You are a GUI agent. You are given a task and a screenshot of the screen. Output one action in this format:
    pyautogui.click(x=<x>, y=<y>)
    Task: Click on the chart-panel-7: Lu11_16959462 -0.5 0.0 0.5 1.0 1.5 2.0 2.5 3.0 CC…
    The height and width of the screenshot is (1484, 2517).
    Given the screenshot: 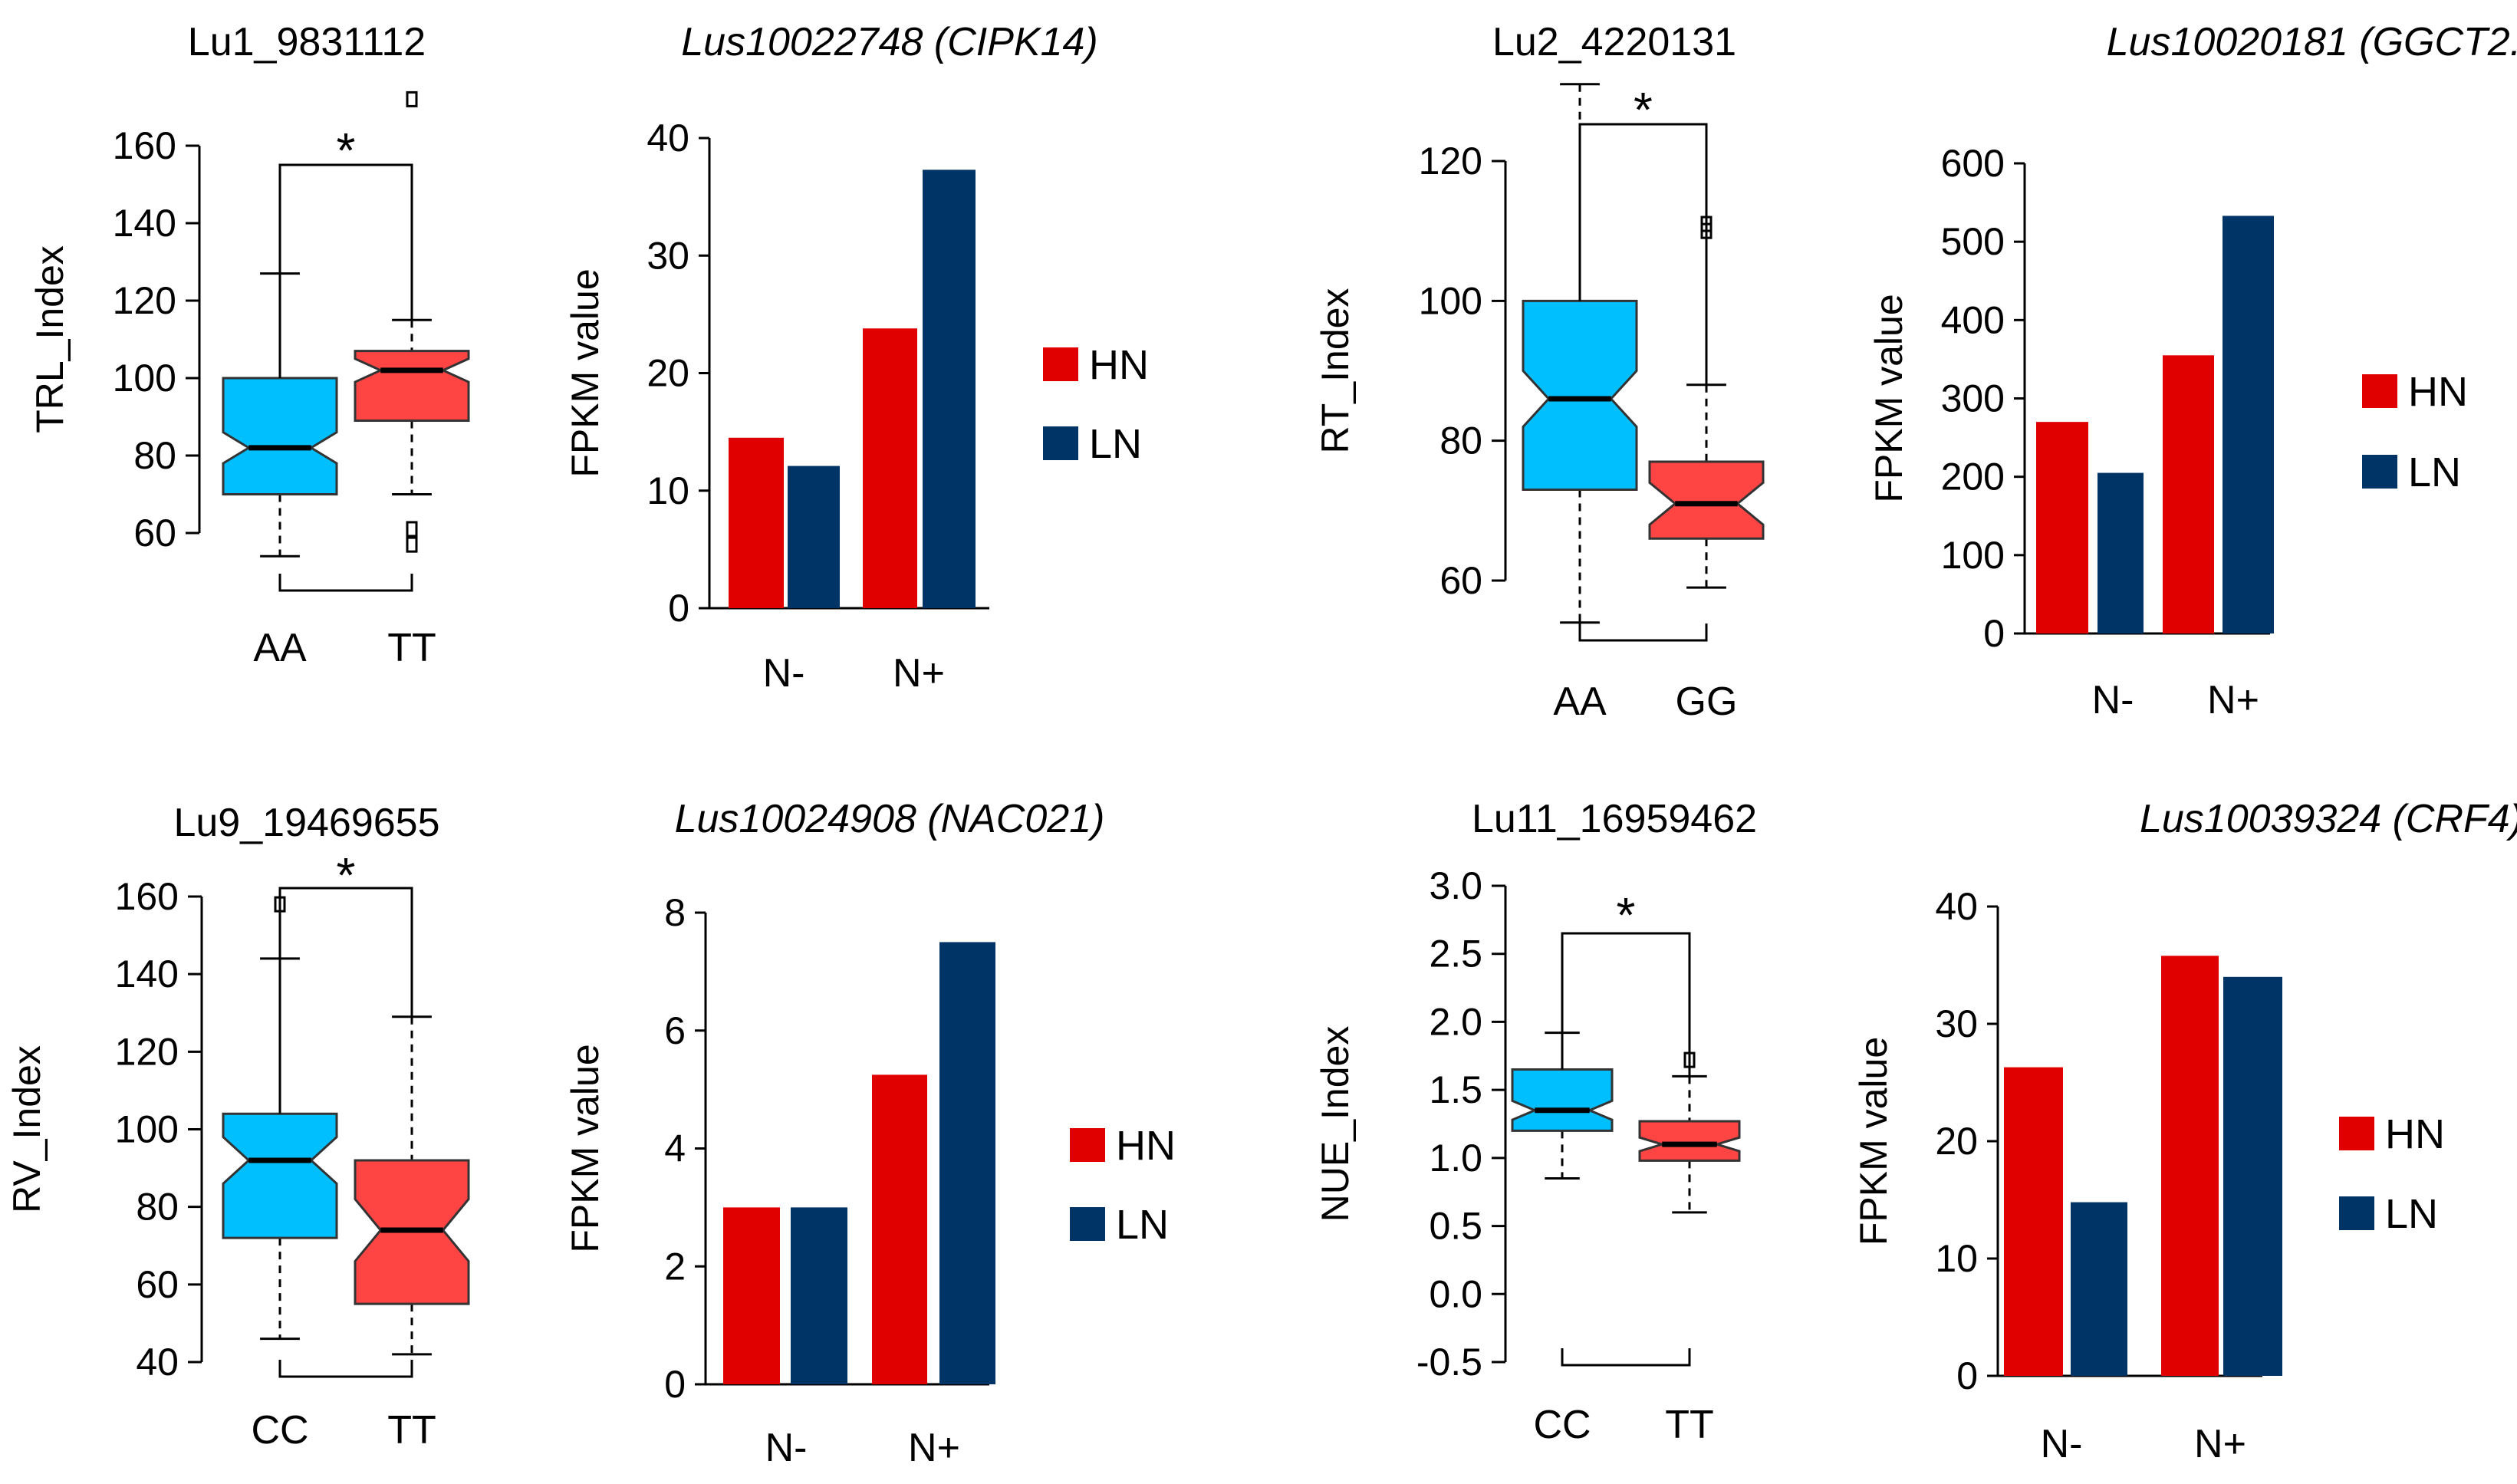 What is the action you would take?
    pyautogui.click(x=1535, y=1122)
    